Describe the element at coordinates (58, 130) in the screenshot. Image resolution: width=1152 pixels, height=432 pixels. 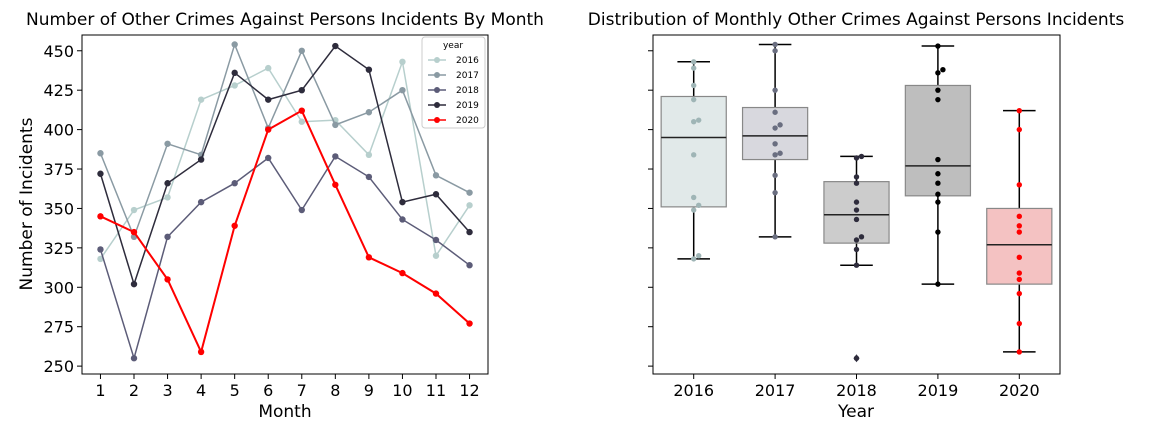
I see `y-tick-label: 400` at that location.